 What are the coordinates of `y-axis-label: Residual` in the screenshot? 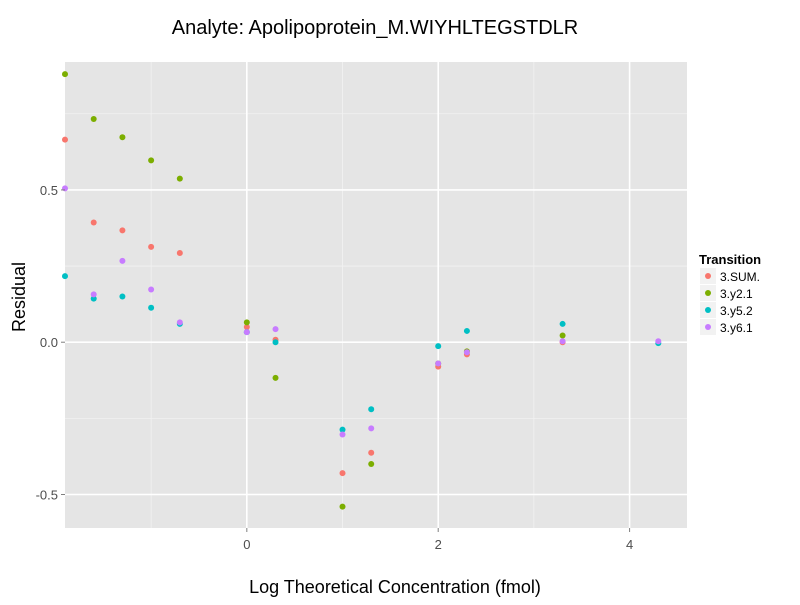 It's located at (19, 297).